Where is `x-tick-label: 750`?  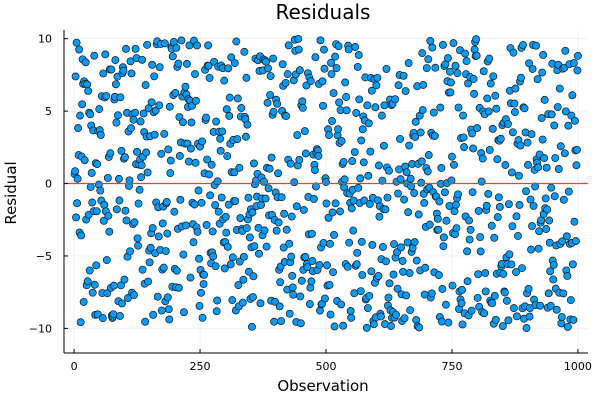 x-tick-label: 750 is located at coordinates (451, 366).